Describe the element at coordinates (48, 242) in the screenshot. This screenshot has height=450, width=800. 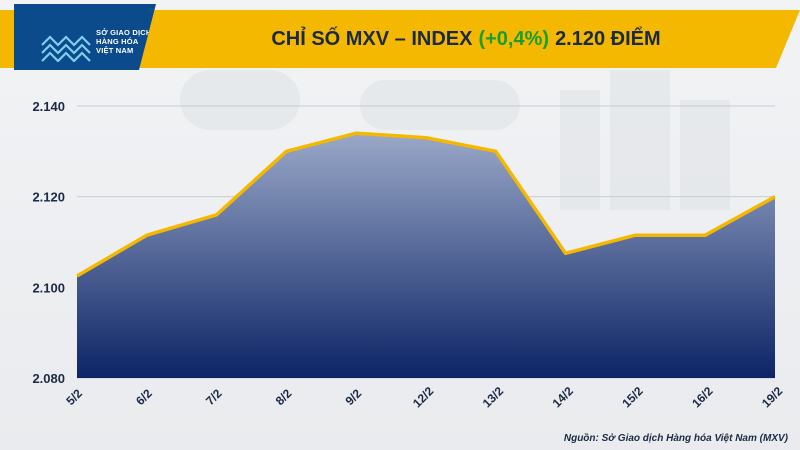
I see `y-axis-ticks: 2.080 2.100 2.120 2.140` at that location.